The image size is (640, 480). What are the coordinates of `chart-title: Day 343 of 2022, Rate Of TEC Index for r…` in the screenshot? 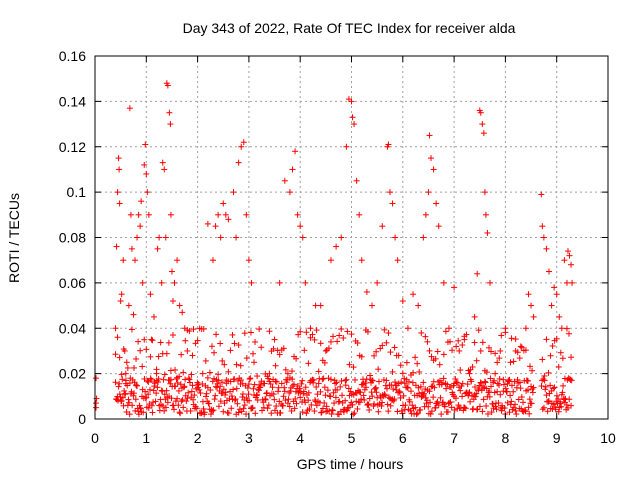 It's located at (349, 28).